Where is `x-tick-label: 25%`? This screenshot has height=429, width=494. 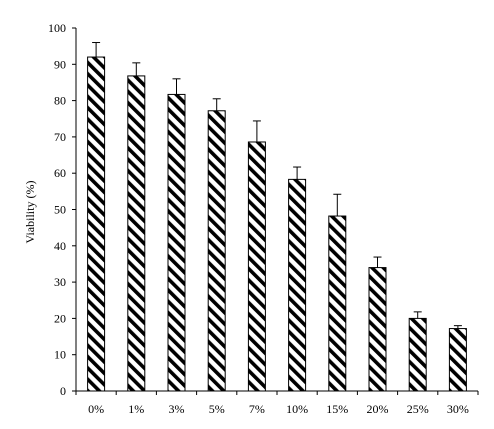 x-tick-label: 25% is located at coordinates (418, 409).